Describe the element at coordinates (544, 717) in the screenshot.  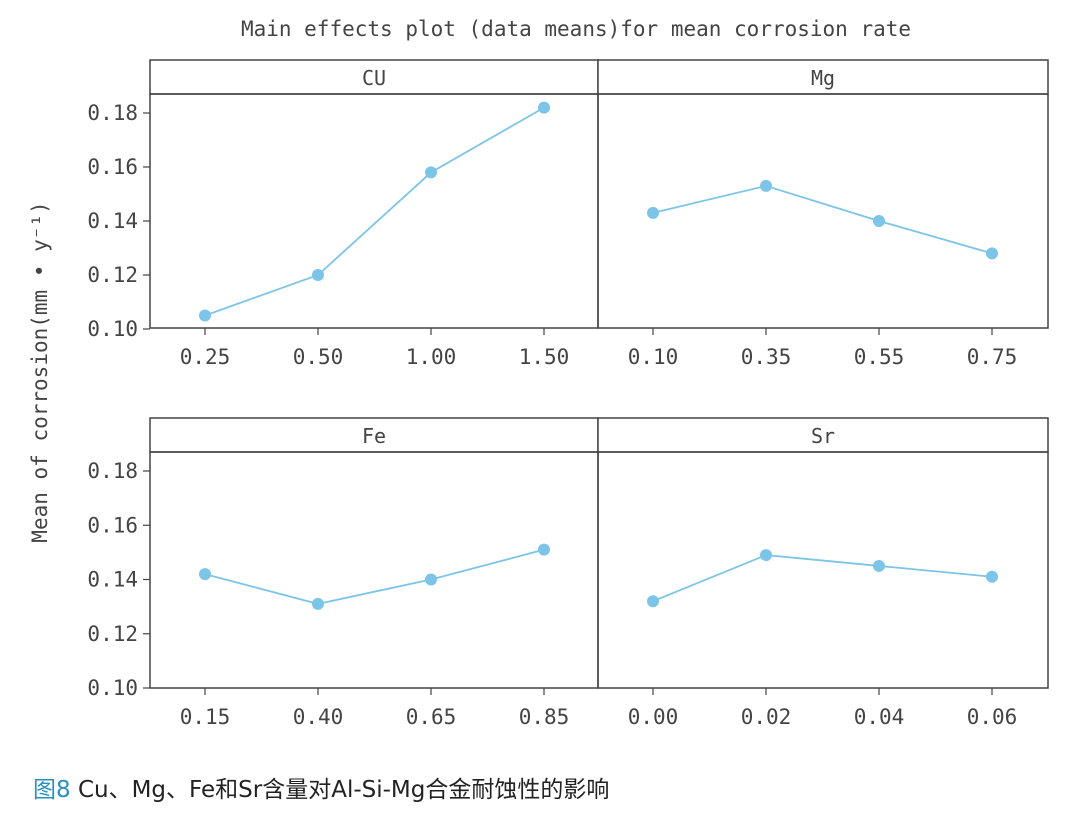
I see `x-tick-label: 0.85` at that location.